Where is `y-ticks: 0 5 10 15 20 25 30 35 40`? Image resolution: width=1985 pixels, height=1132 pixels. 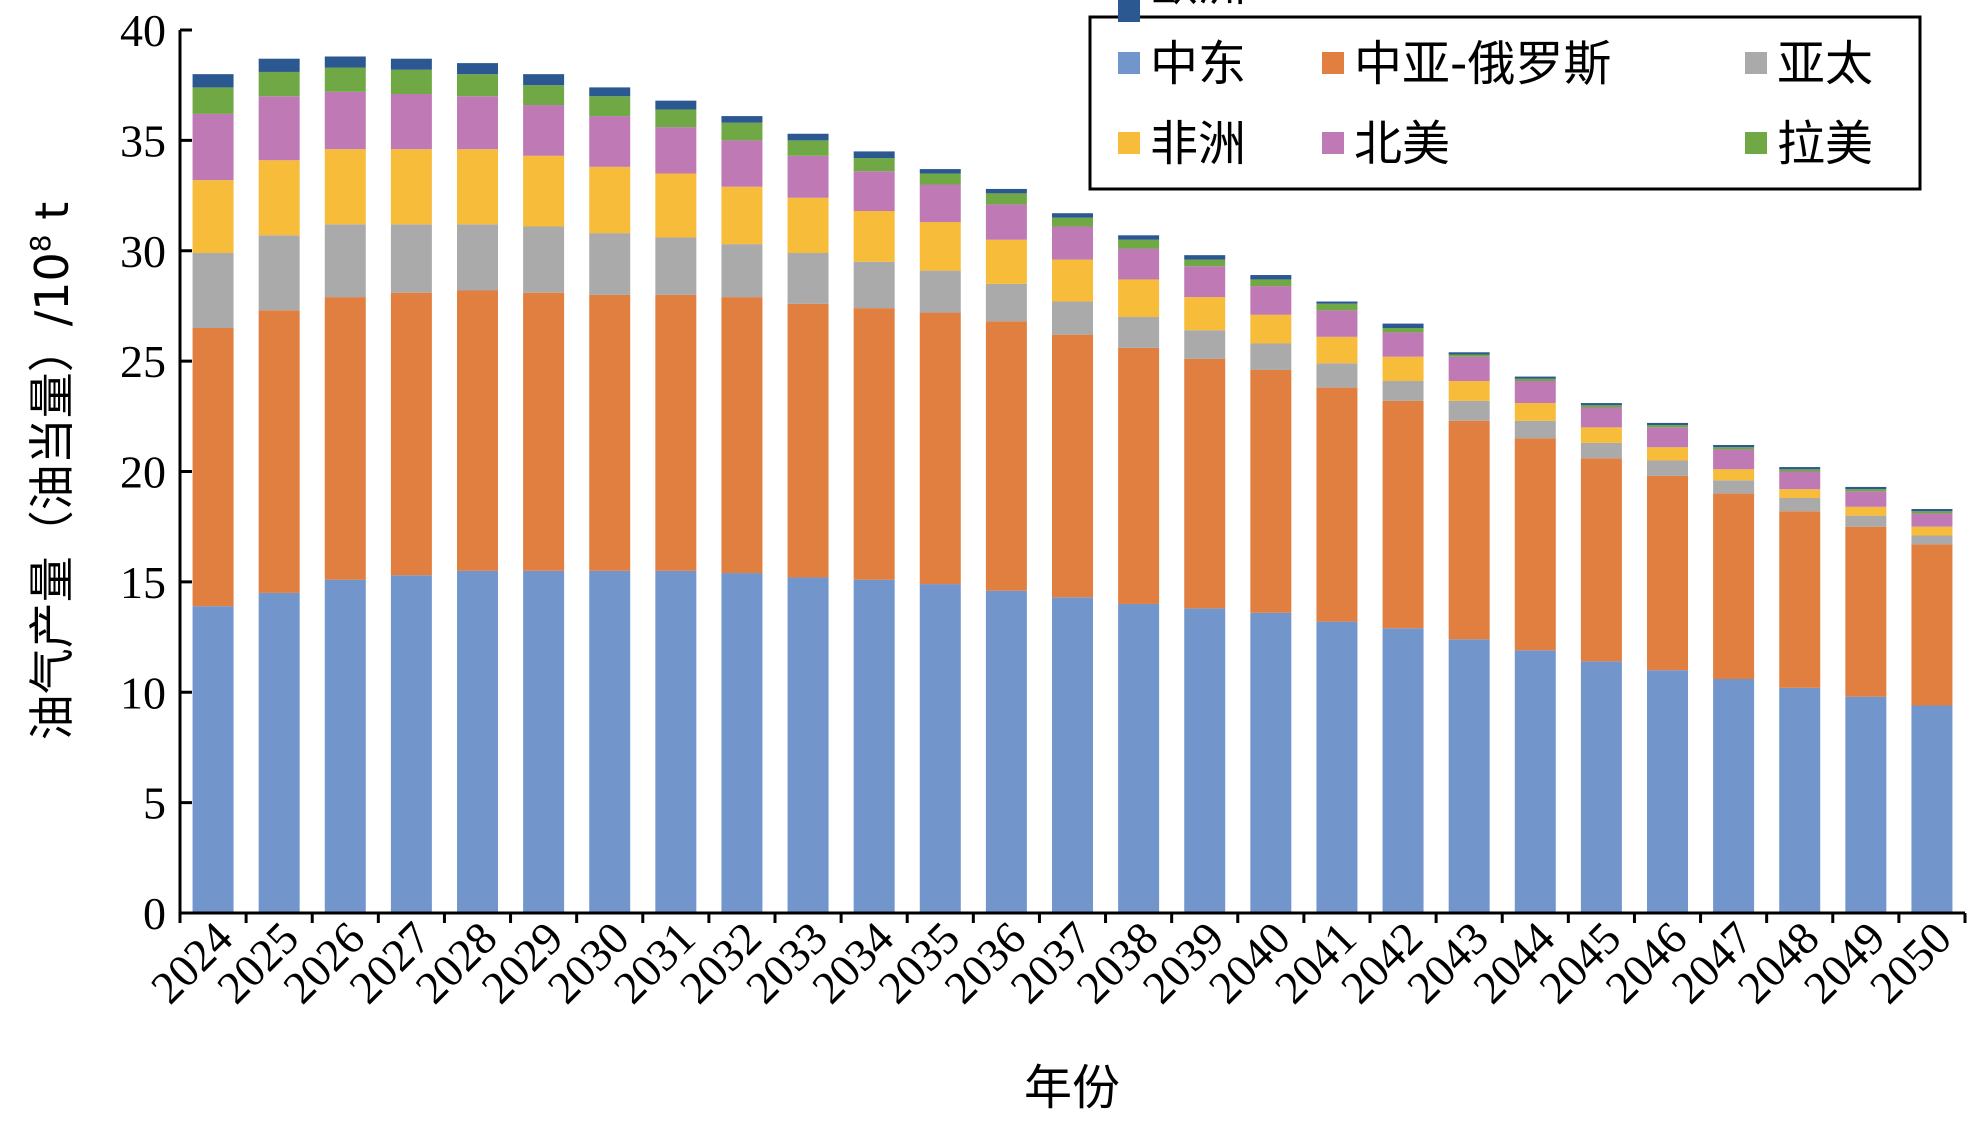
y-ticks: 0 5 10 15 20 25 30 35 40 is located at coordinates (156, 472).